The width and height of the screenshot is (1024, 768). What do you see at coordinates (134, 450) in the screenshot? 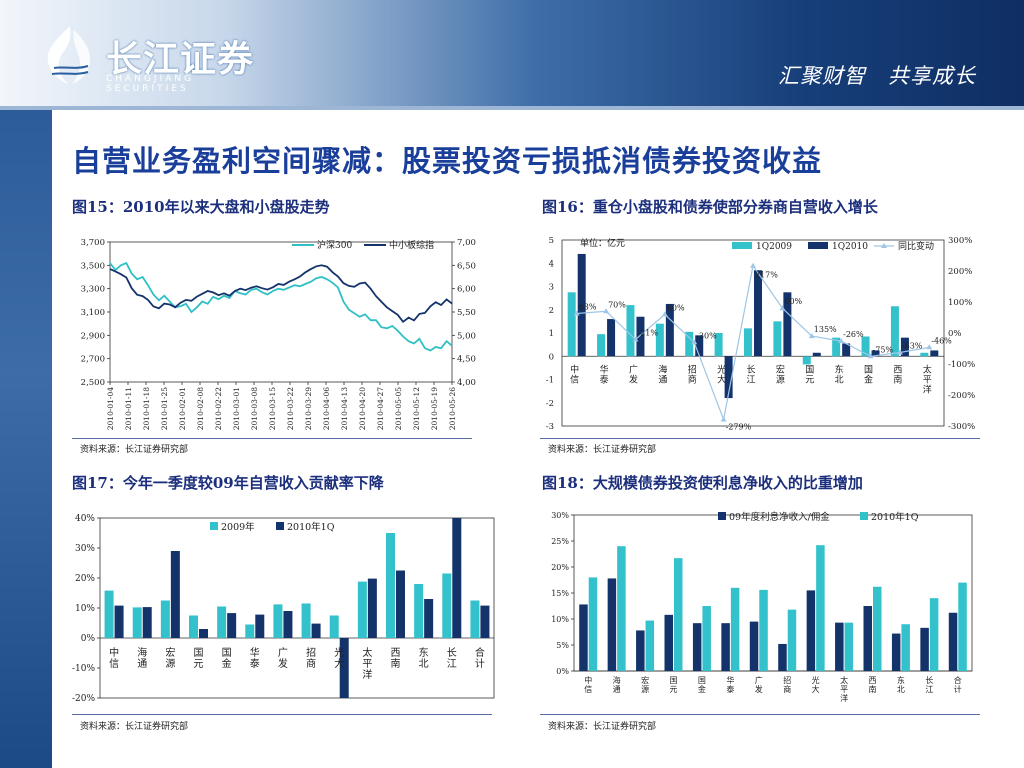
I see `fig15-source: 资料来源：长江证券研究部` at bounding box center [134, 450].